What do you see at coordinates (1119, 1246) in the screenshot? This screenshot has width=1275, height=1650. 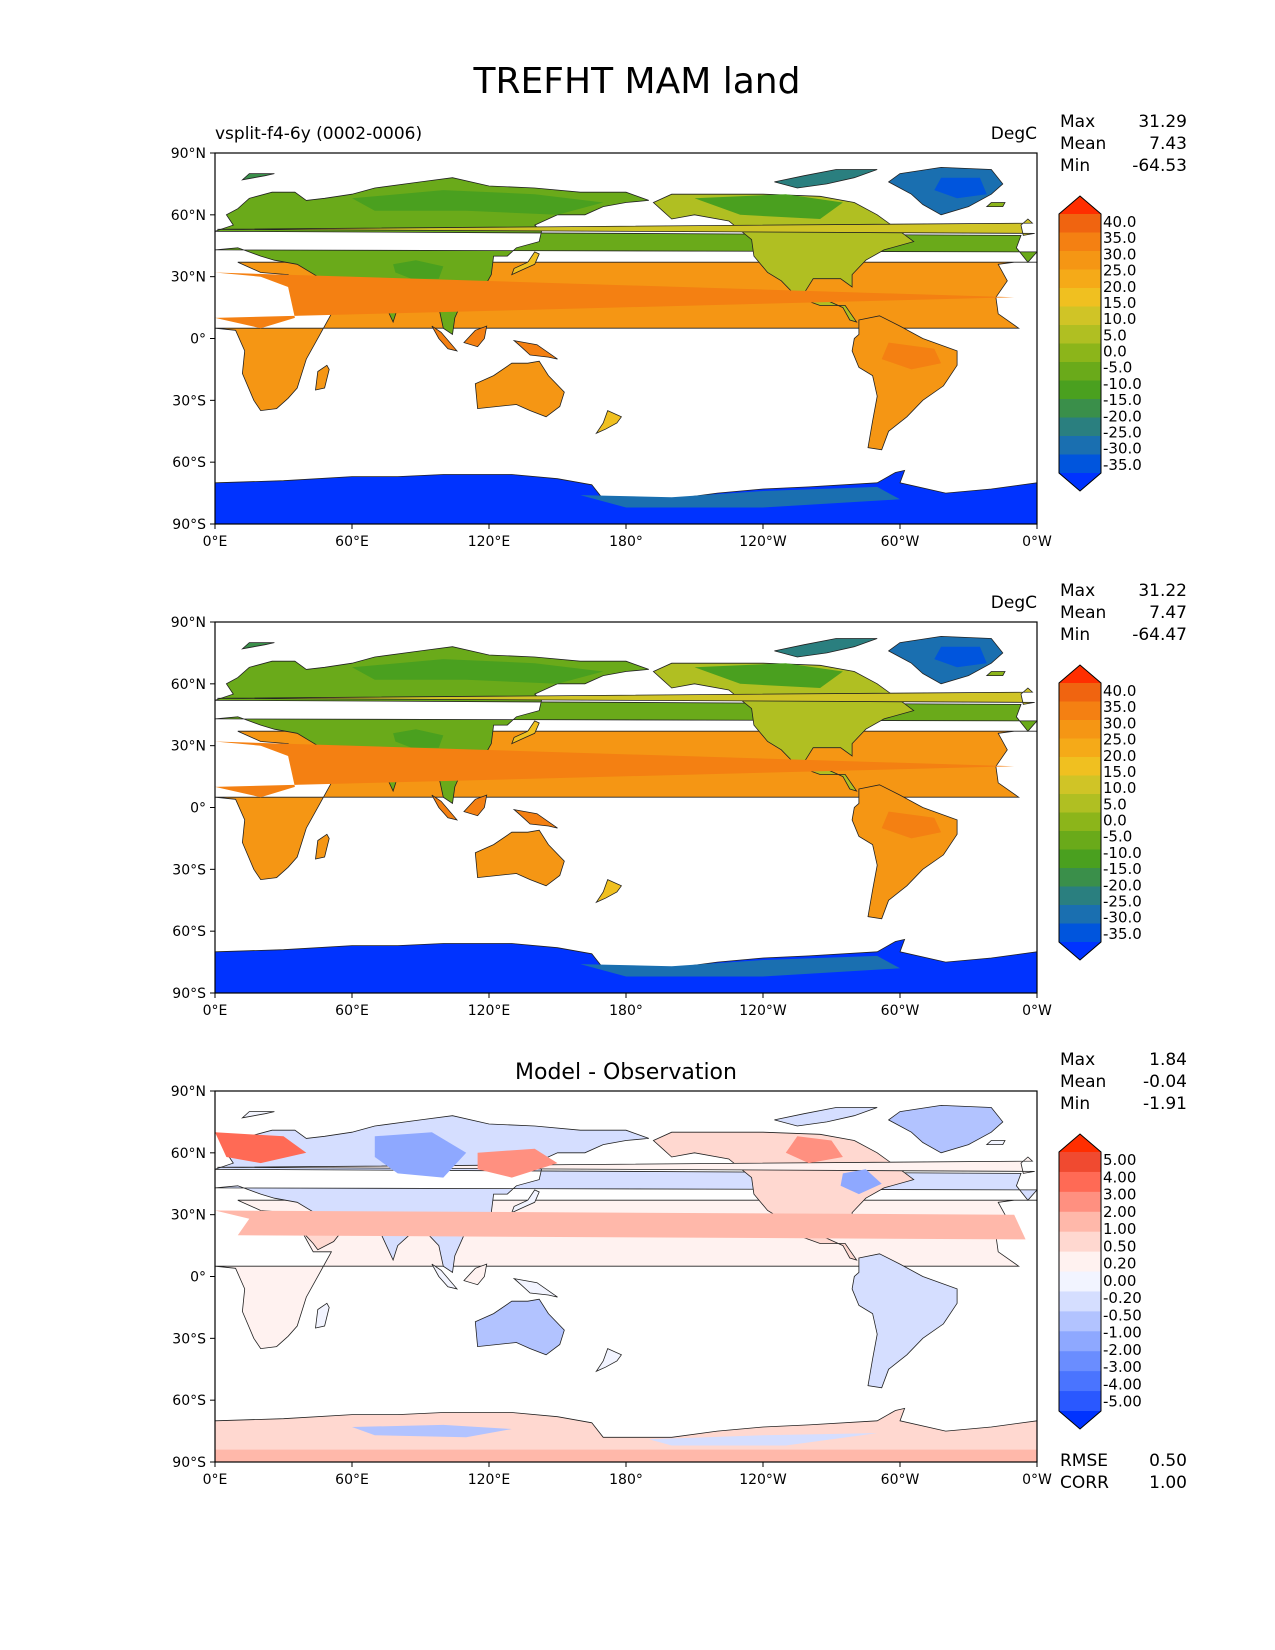 I see `colorbar-level-label: 0.50` at bounding box center [1119, 1246].